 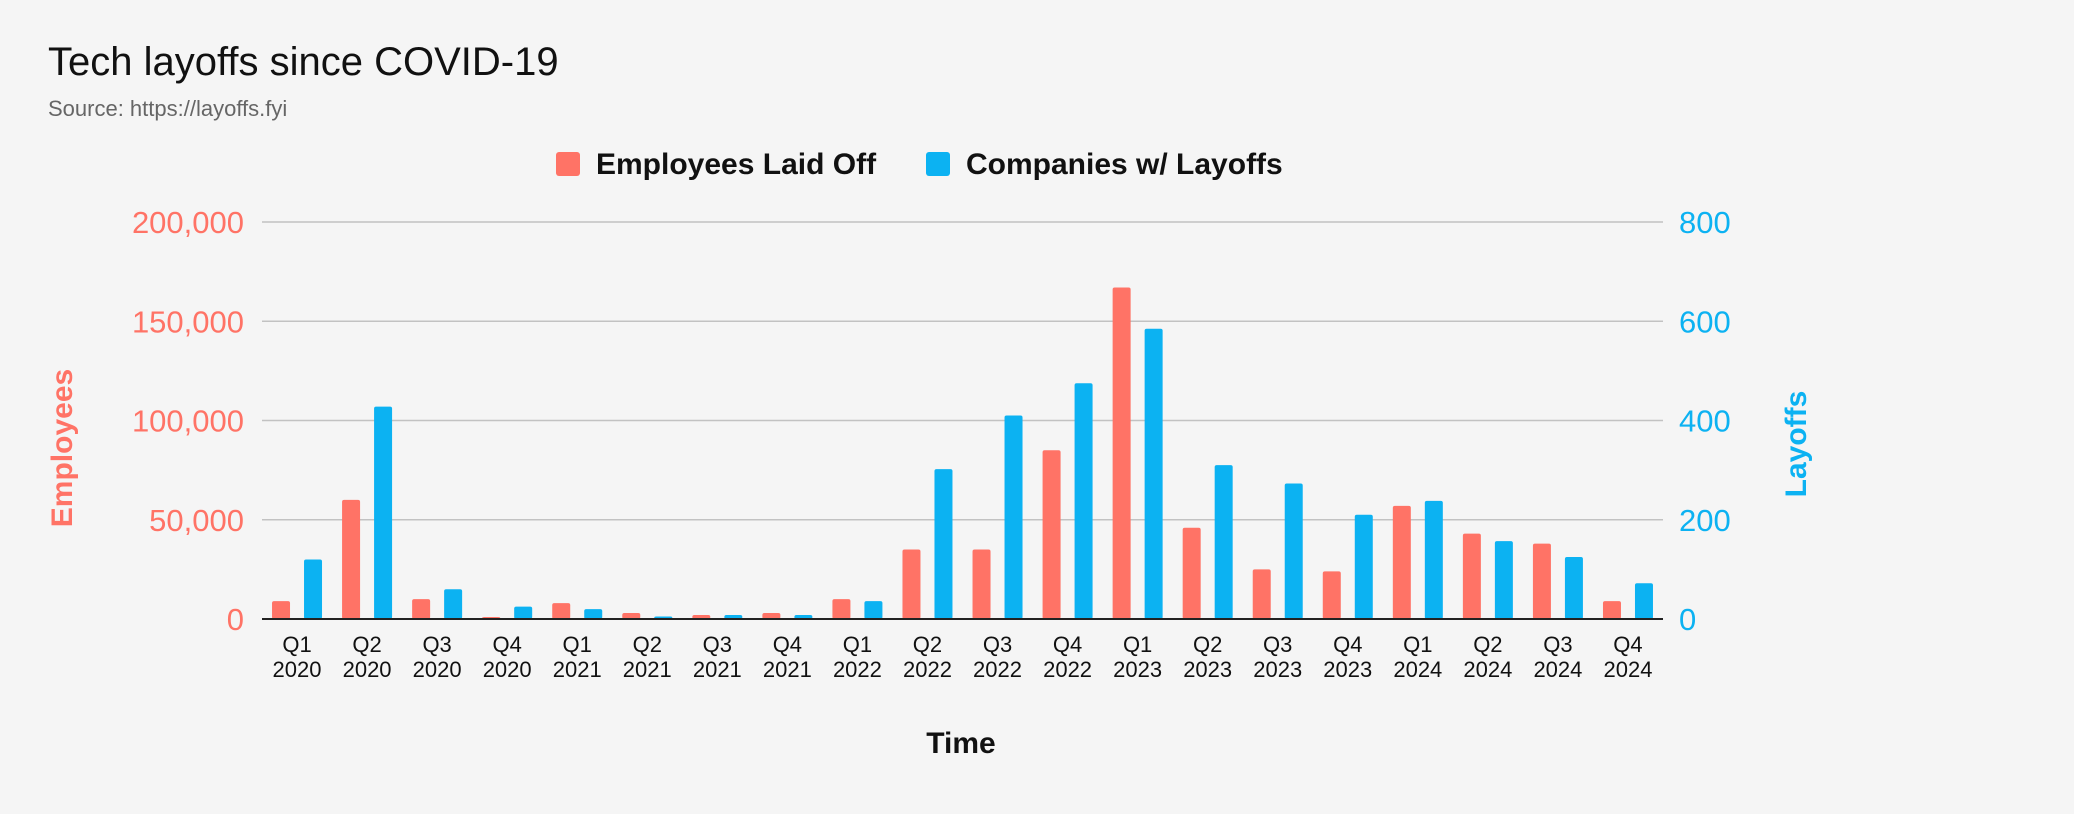 I want to click on y-right-axis-title: Layoffs, so click(x=1796, y=444).